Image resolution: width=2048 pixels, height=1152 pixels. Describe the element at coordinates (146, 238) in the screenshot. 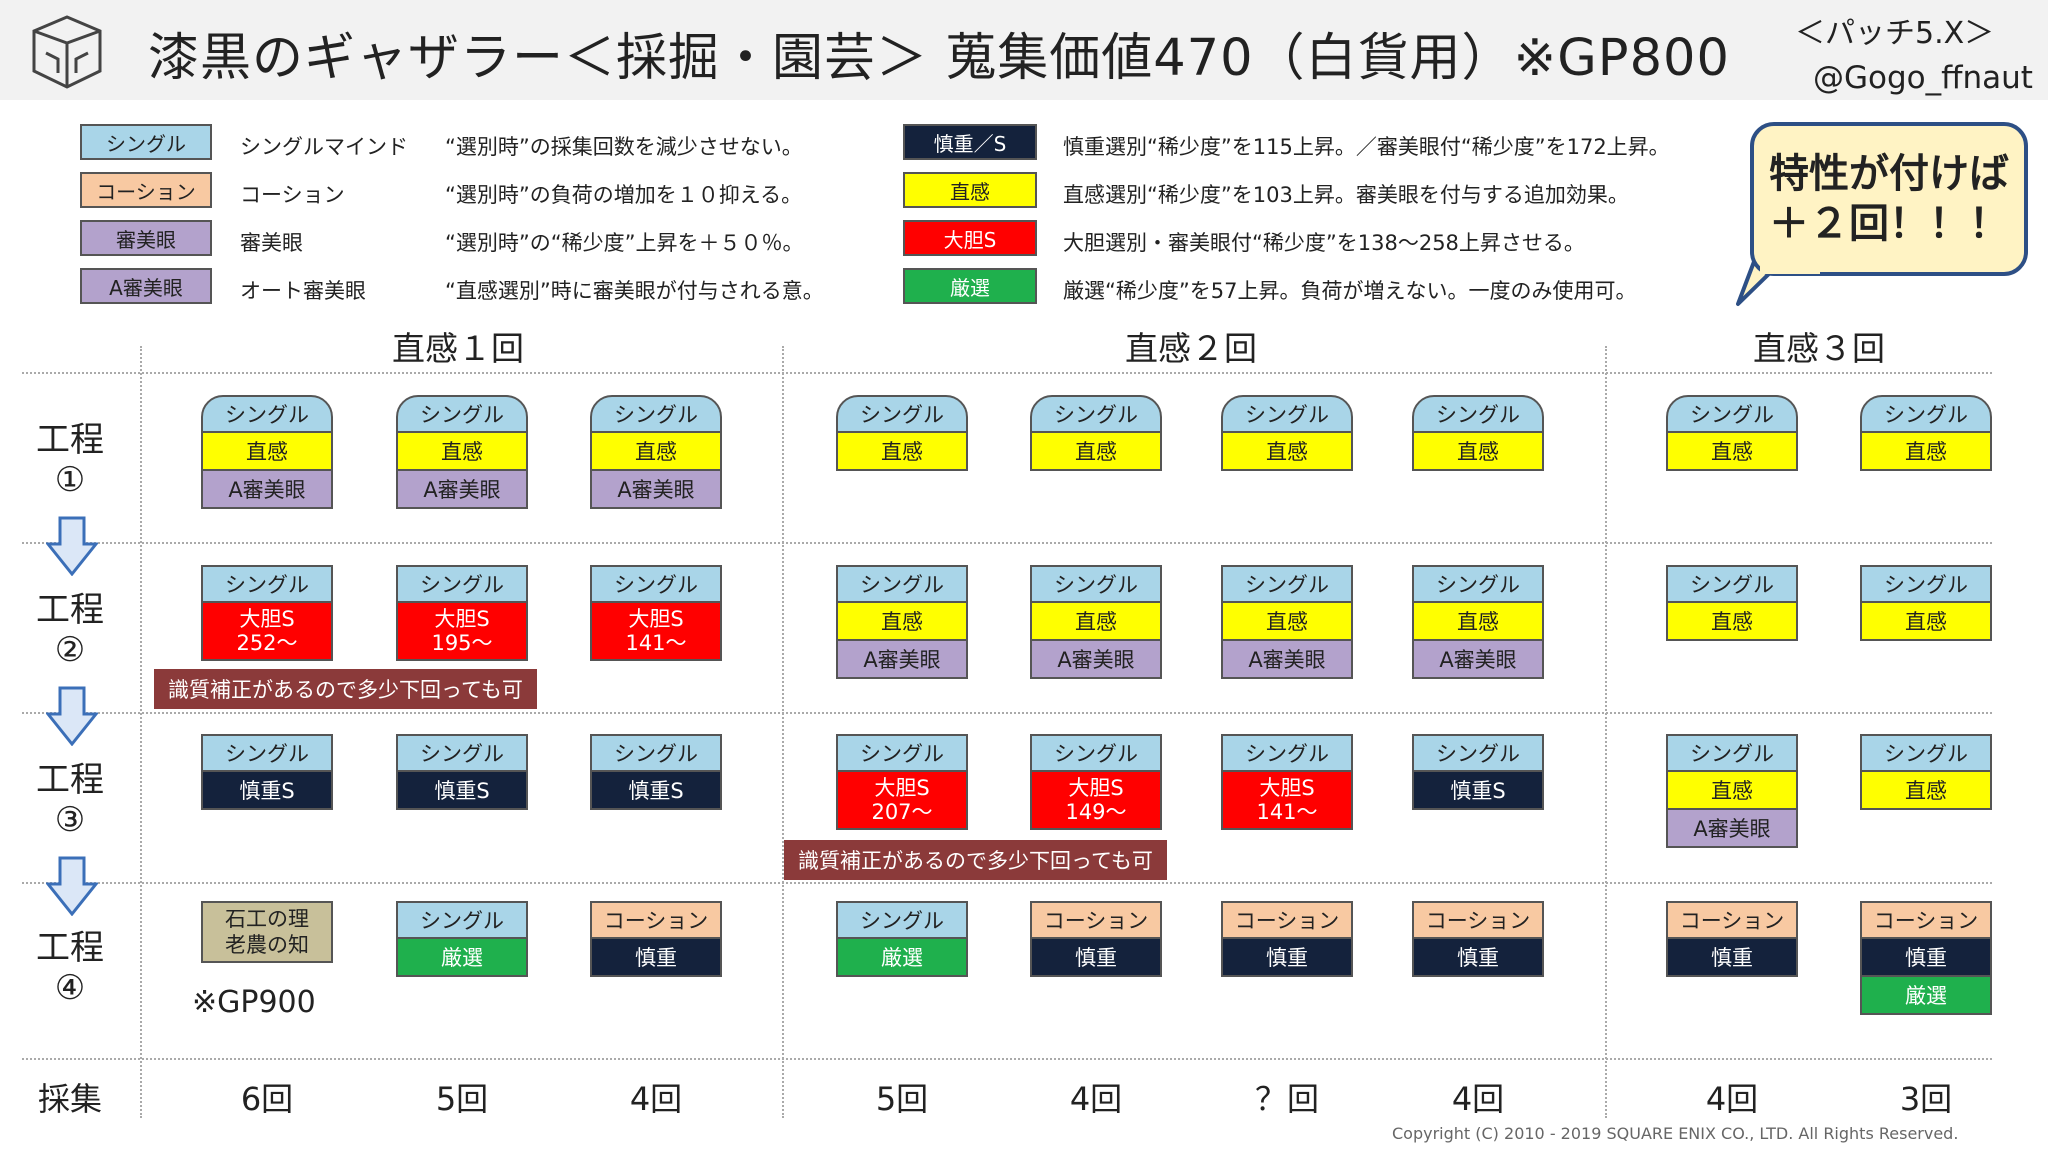

I see `legend-badge-discern: 審美眼` at that location.